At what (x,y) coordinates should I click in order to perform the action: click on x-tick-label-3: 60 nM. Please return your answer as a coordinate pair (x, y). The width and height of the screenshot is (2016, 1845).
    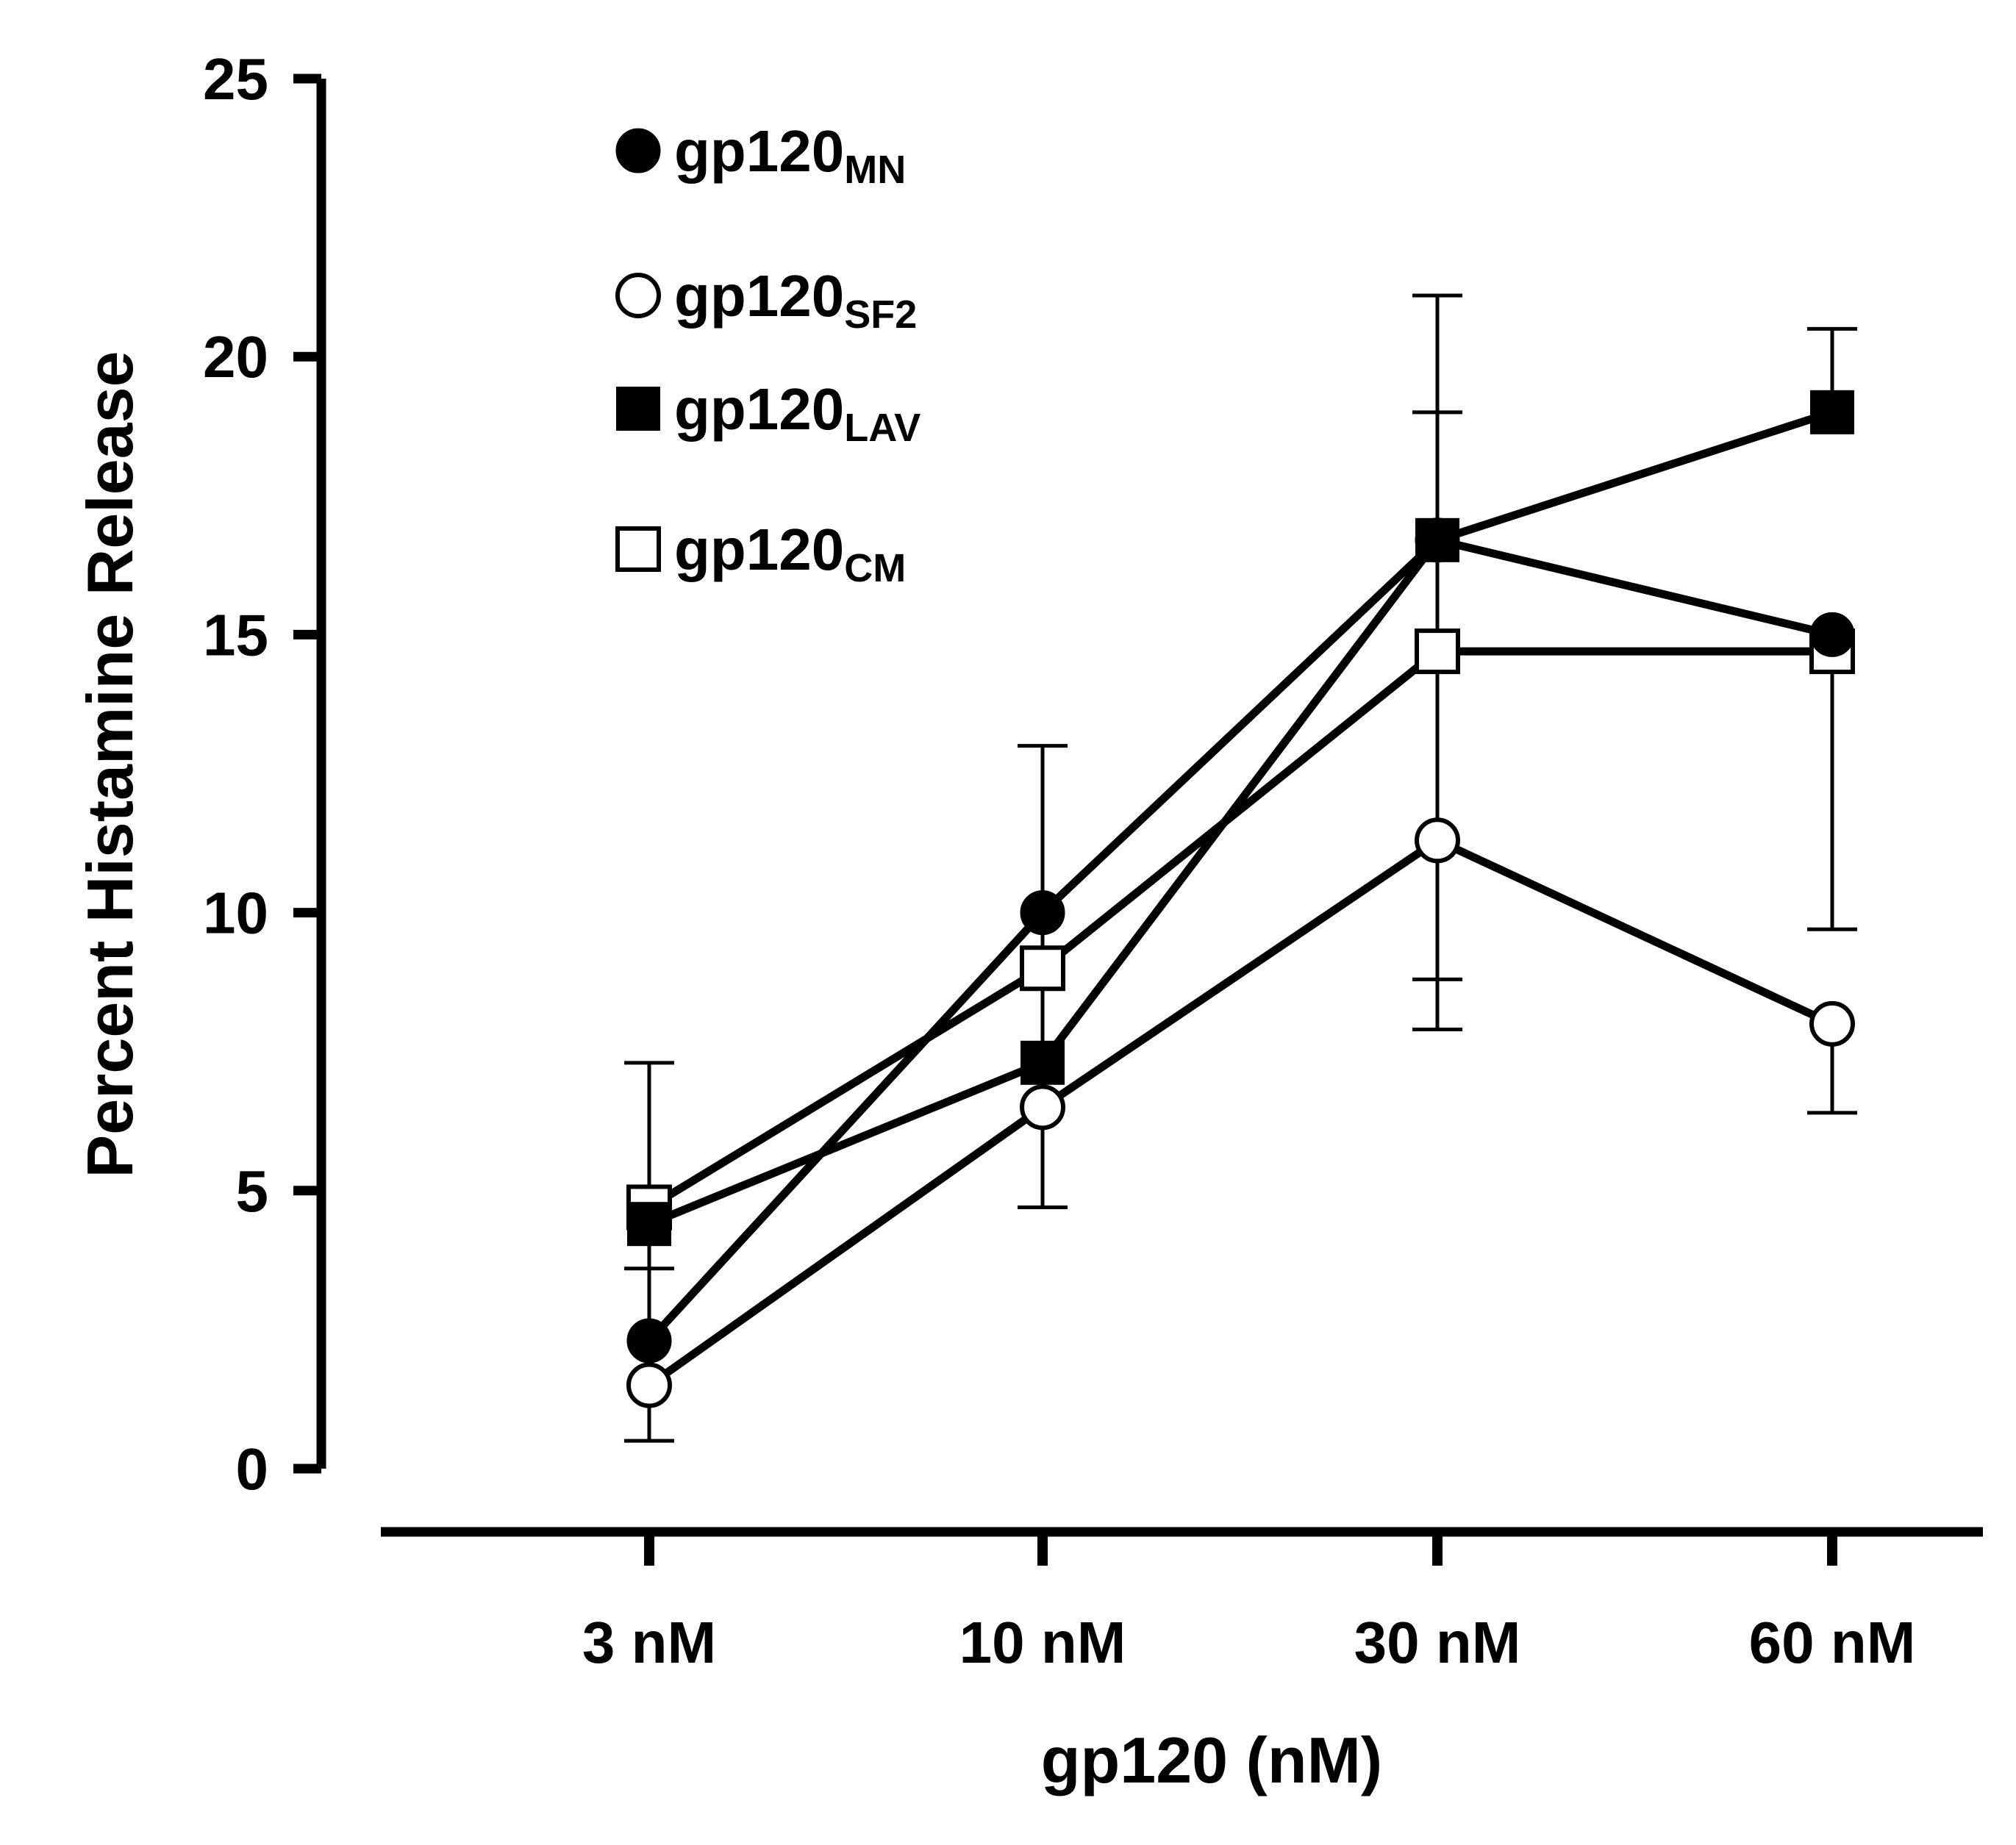
    Looking at the image, I should click on (1833, 1642).